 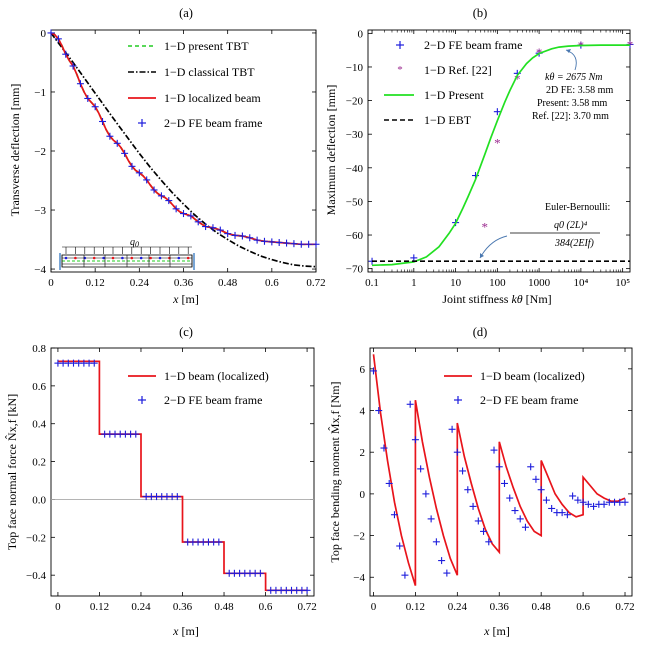 I want to click on legend-b-label-4: 1−D EBT, so click(x=448, y=120).